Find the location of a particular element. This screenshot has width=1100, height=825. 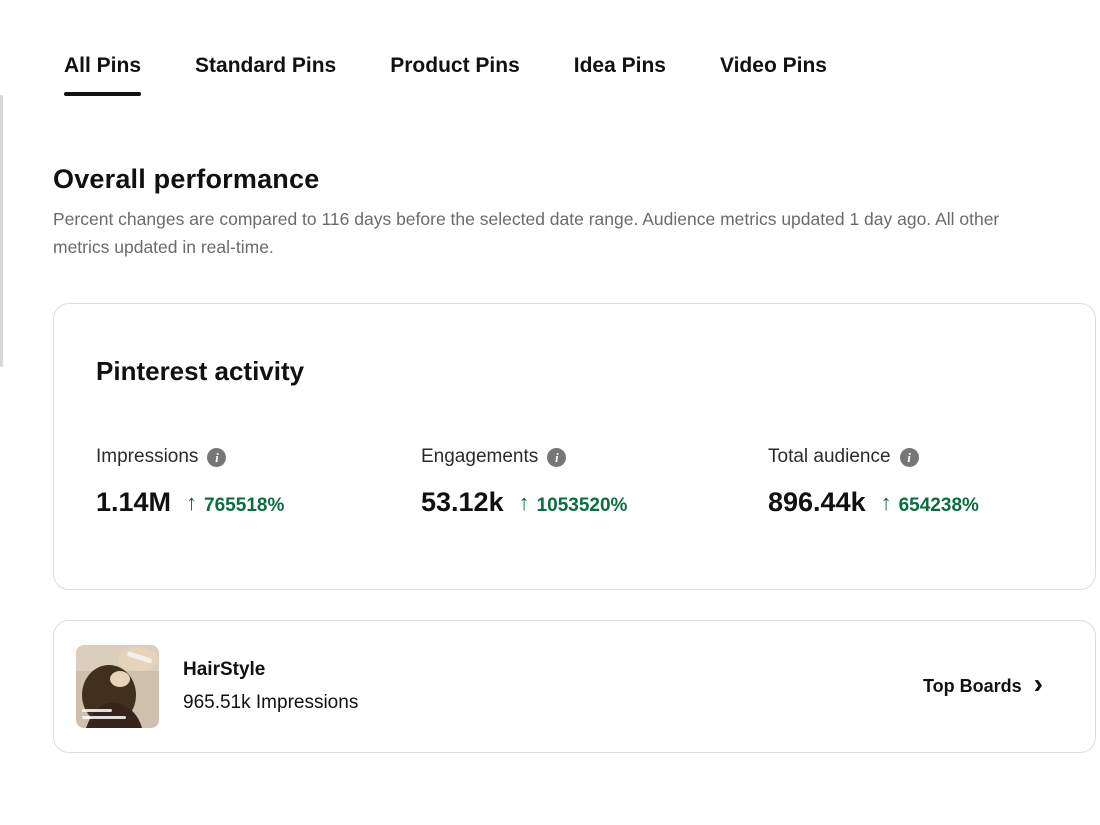

chevron-right-icon: › is located at coordinates (1038, 683).